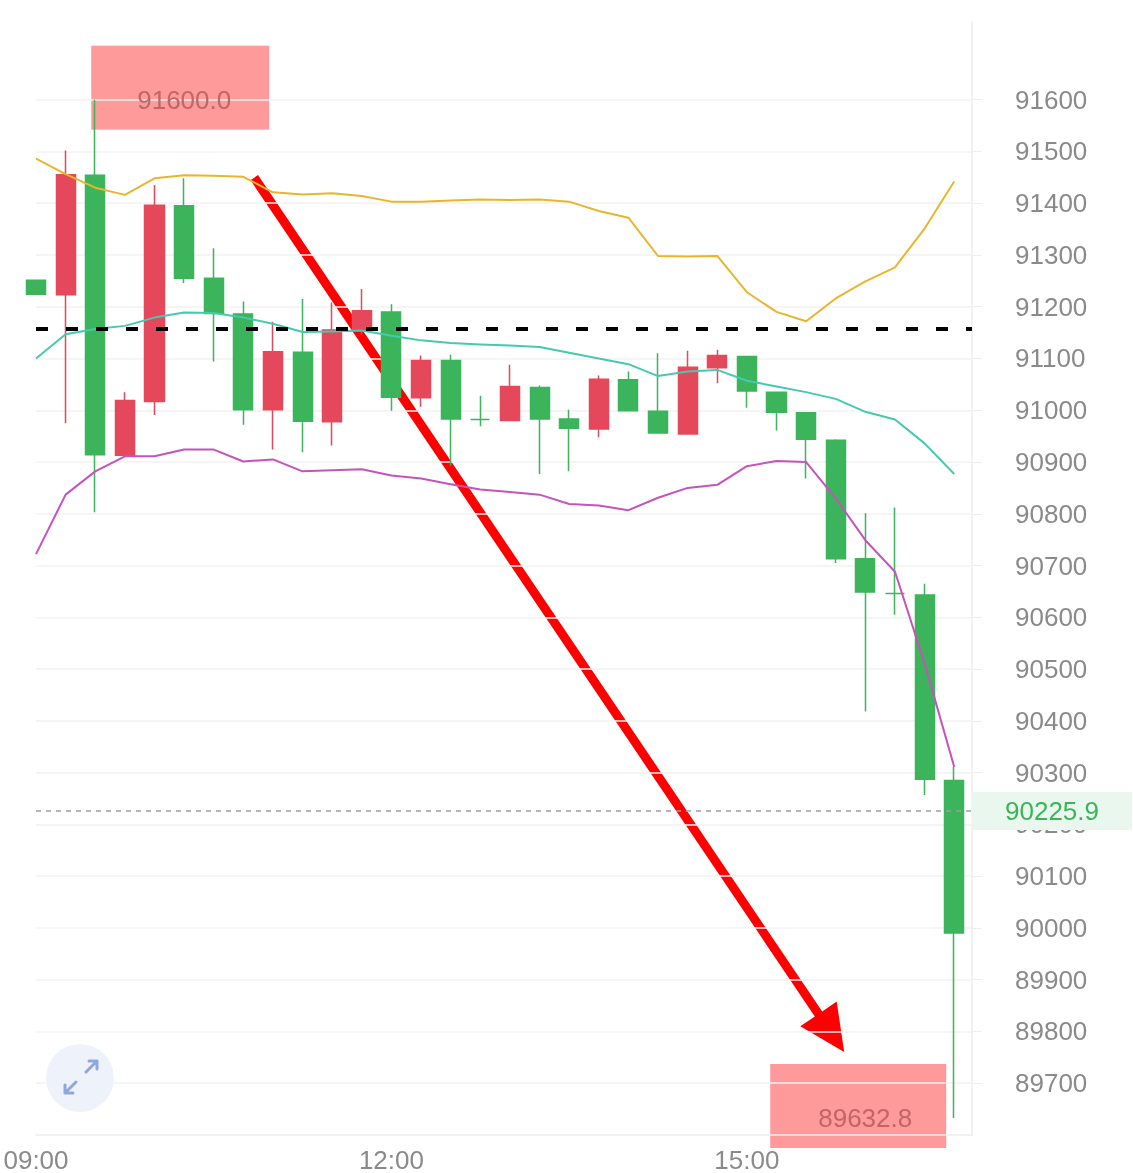 The width and height of the screenshot is (1133, 1173). I want to click on x-tick-label: 12:00, so click(391, 1159).